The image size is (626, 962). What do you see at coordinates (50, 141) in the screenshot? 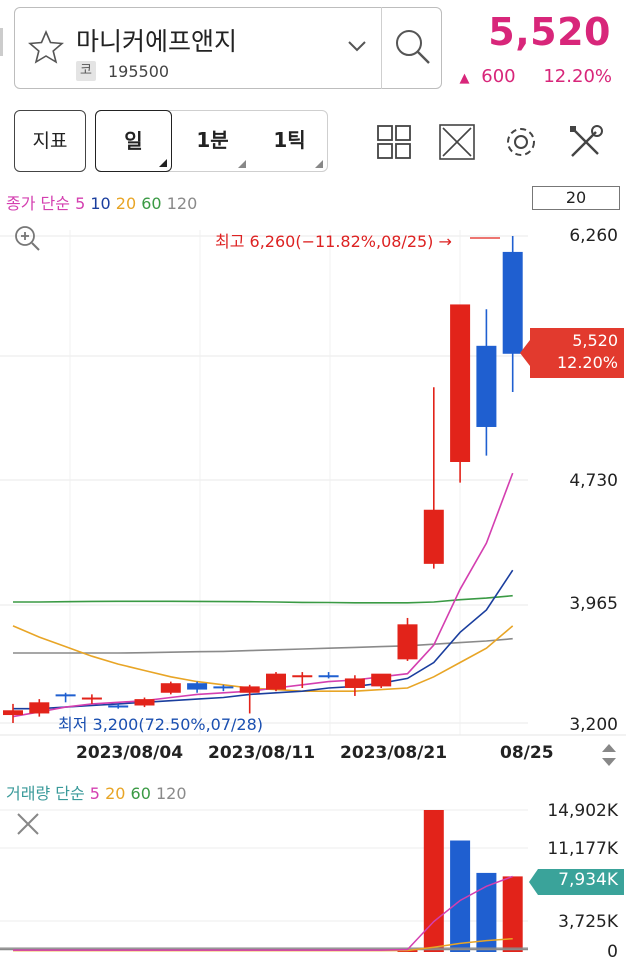
I see `indicator-button: 지표` at bounding box center [50, 141].